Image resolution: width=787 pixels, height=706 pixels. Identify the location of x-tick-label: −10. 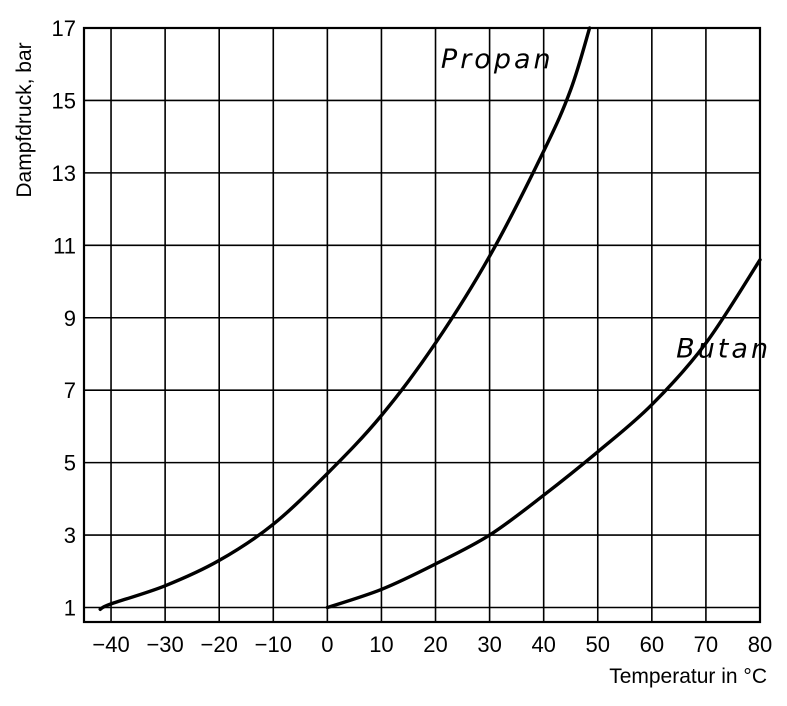
(273, 644).